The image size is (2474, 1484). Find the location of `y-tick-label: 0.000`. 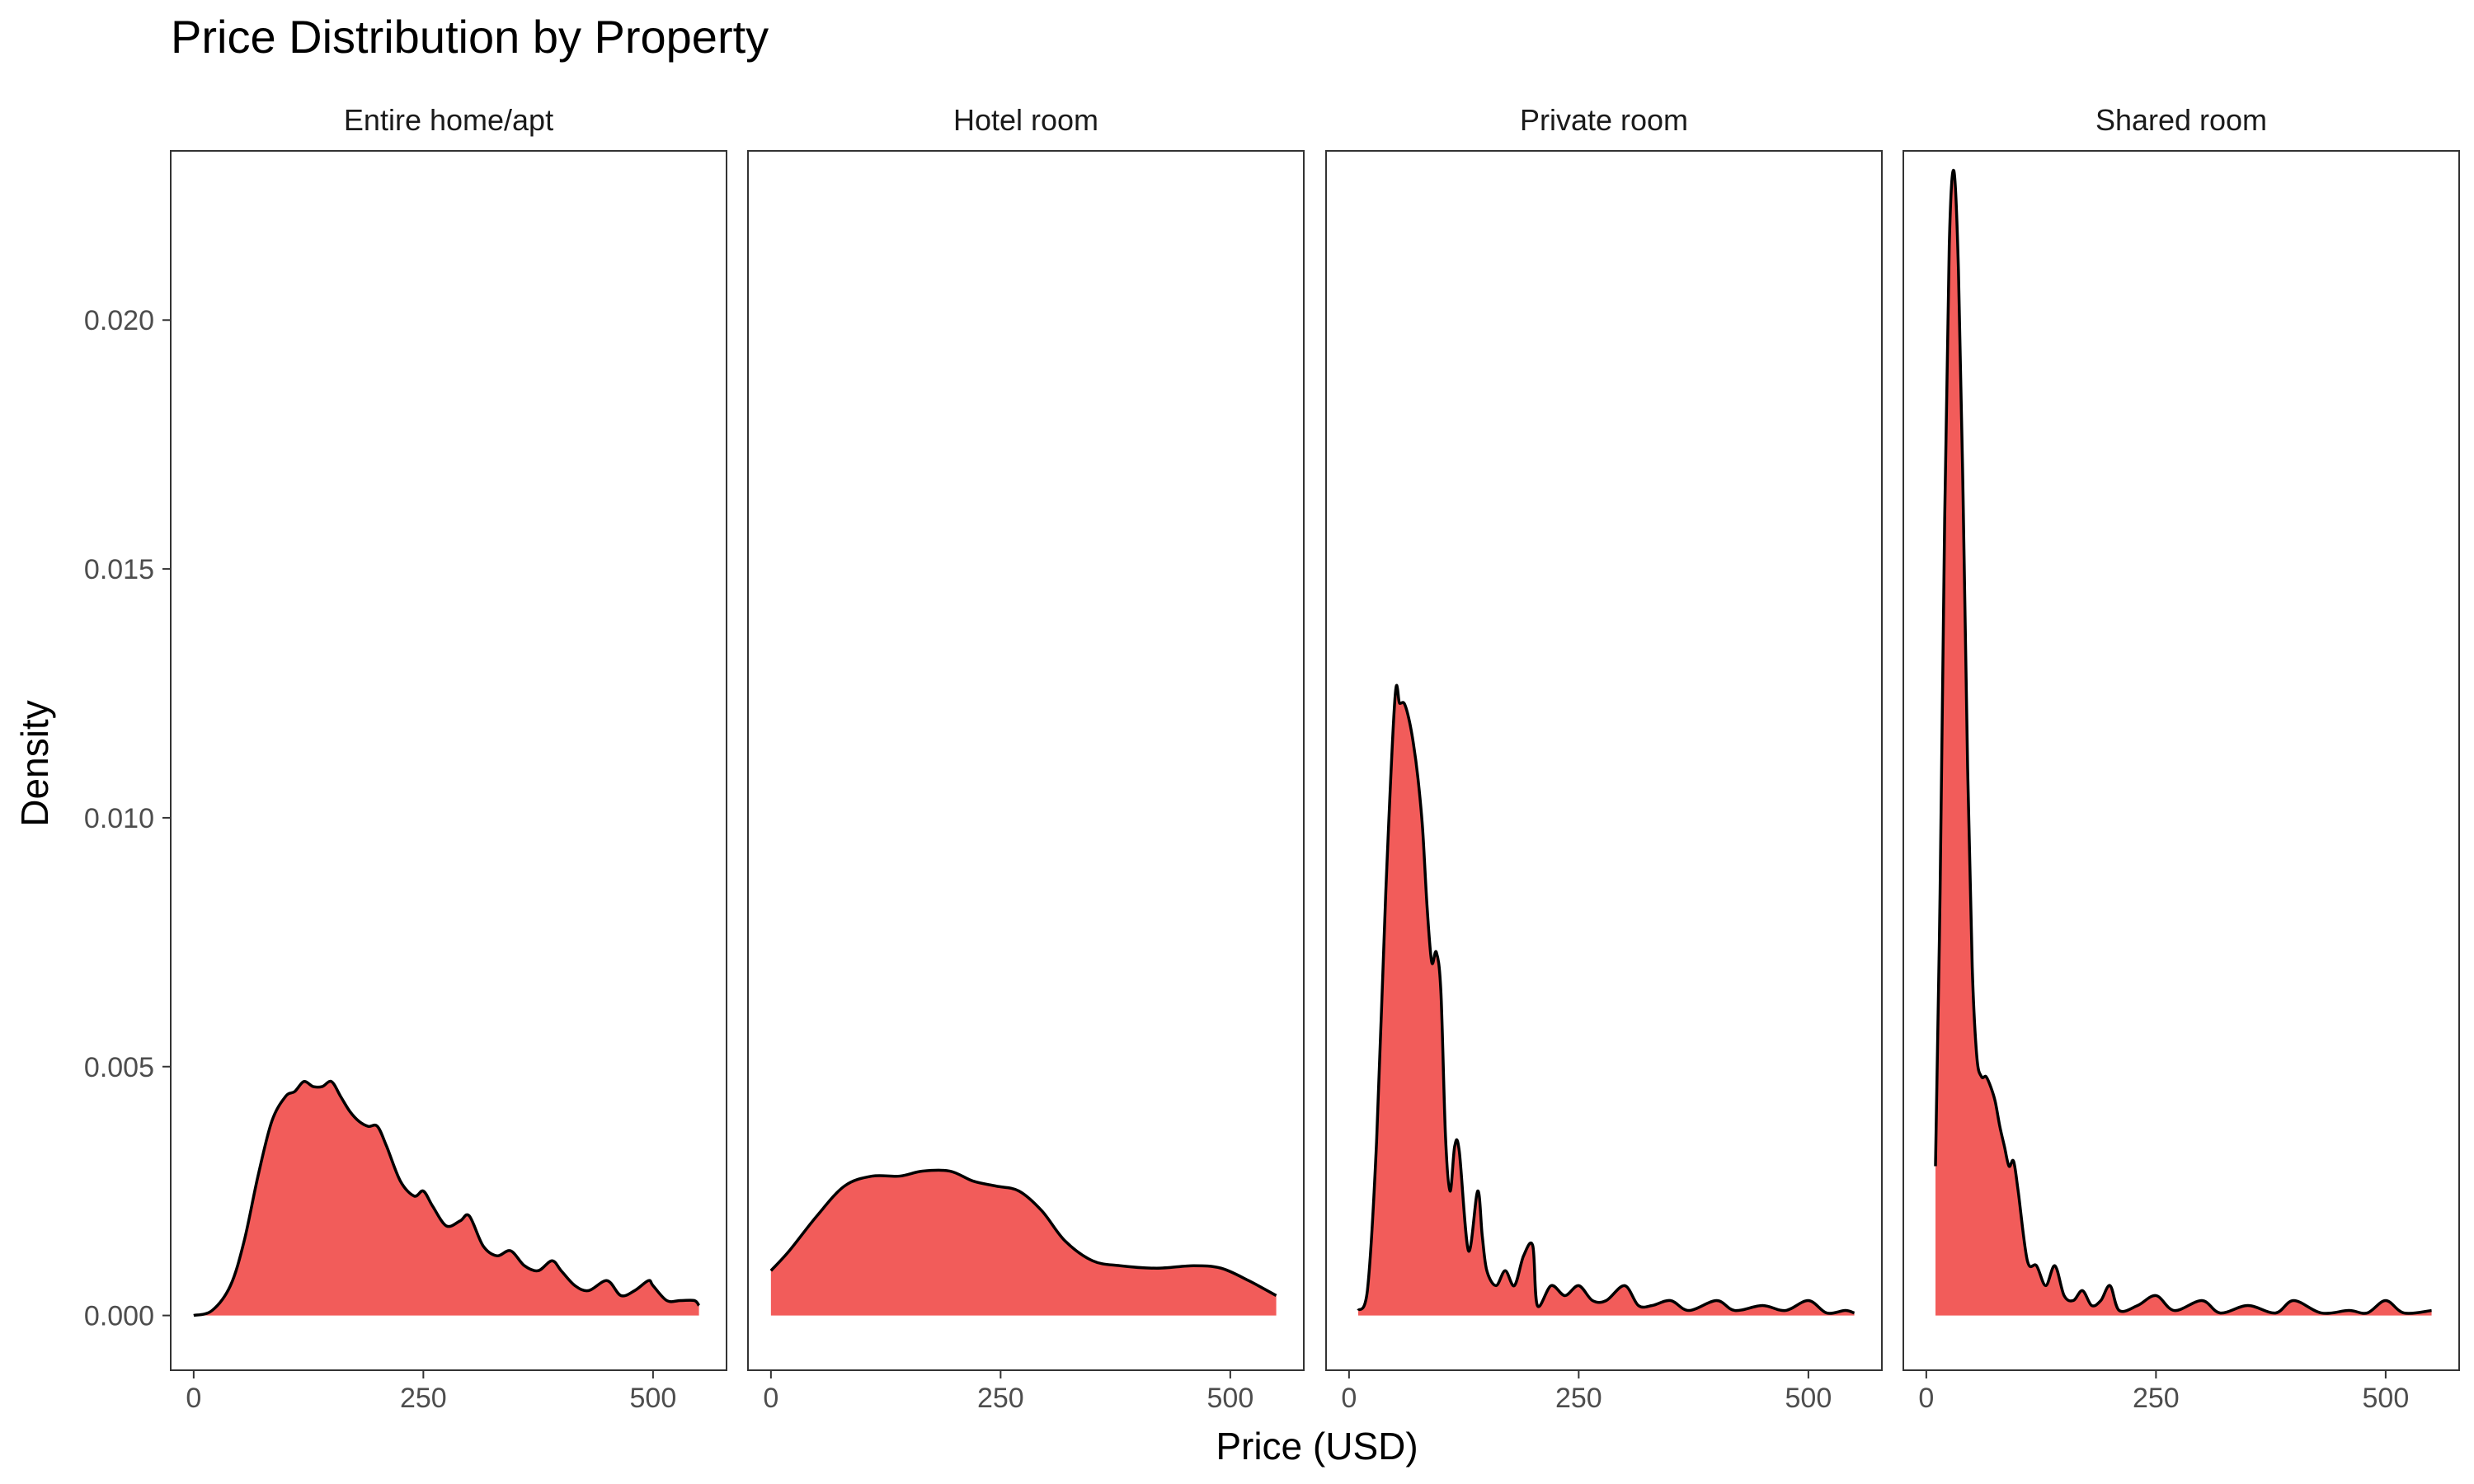

y-tick-label: 0.000 is located at coordinates (119, 1316).